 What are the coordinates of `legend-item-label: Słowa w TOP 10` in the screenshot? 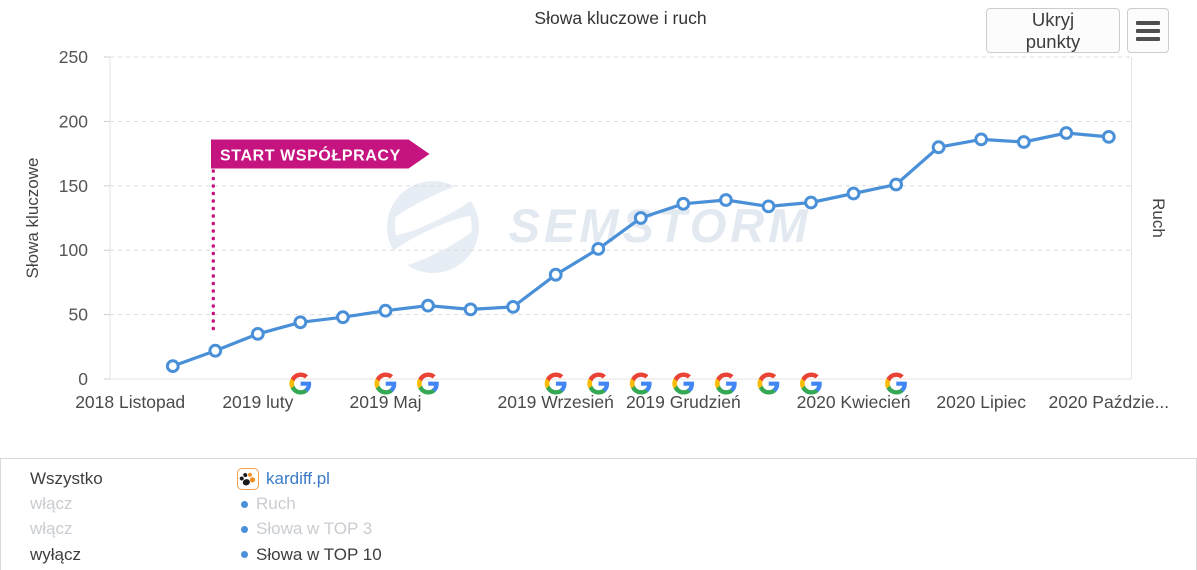 It's located at (319, 554).